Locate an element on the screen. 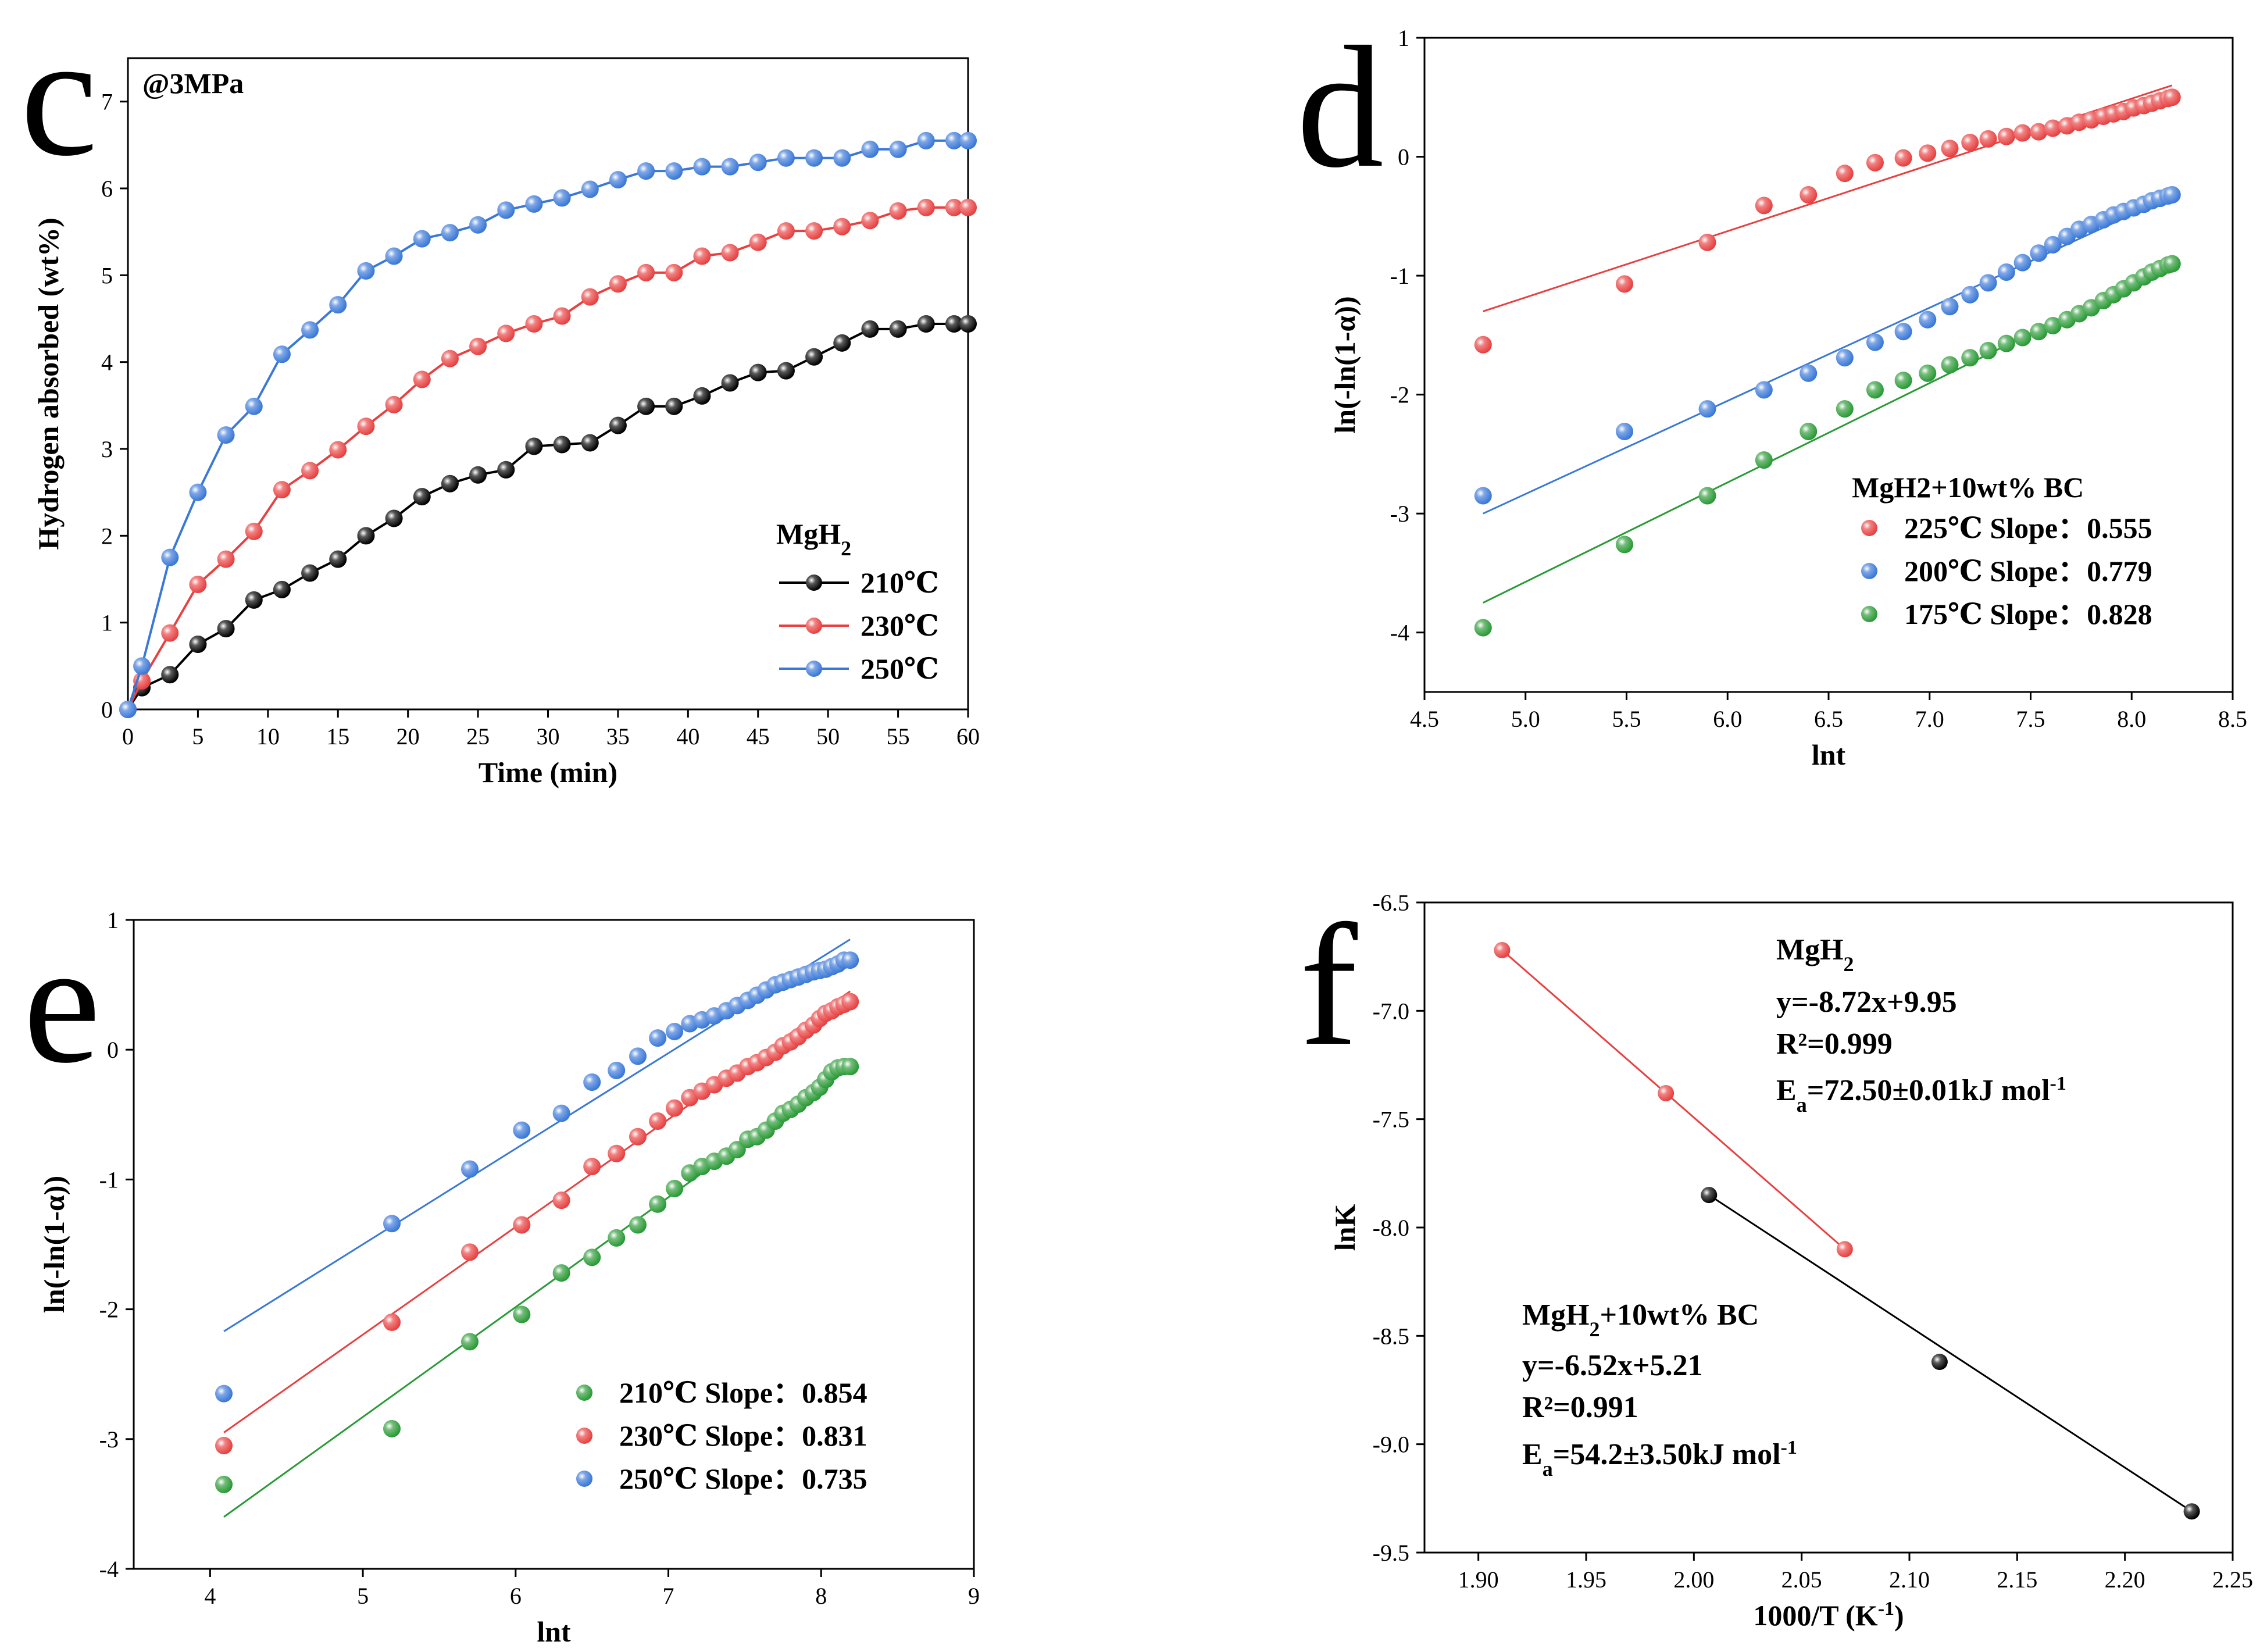 This screenshot has width=2260, height=1652. y-tick-label: 0 is located at coordinates (107, 710).